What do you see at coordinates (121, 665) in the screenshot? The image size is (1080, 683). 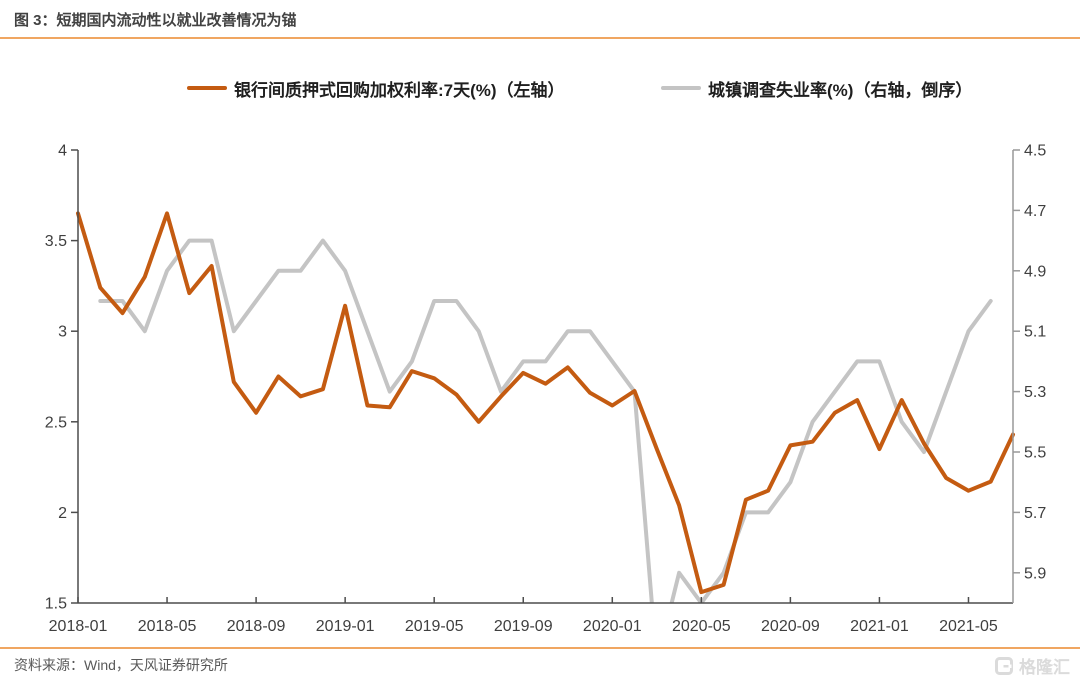 I see `source-note: 资料来源：Wind，天风证券研究所` at bounding box center [121, 665].